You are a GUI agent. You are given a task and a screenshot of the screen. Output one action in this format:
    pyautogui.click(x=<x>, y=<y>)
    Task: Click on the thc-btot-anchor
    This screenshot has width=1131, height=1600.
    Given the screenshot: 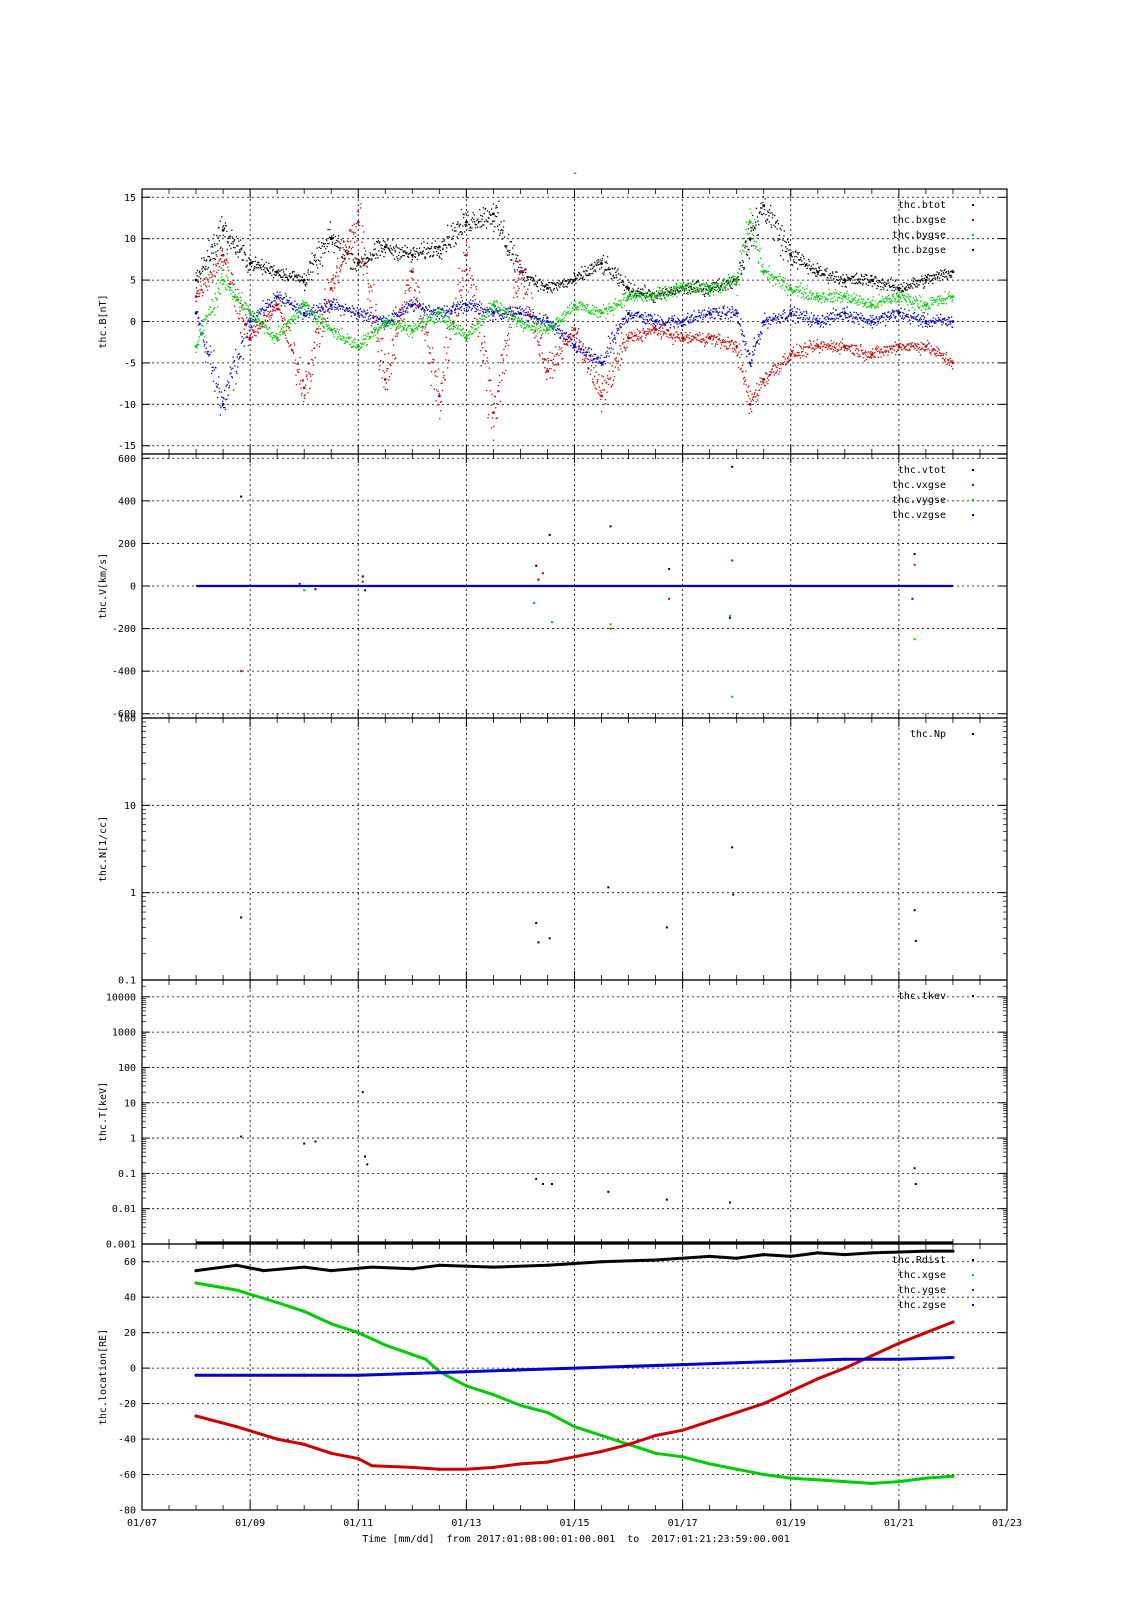 What is the action you would take?
    pyautogui.click(x=845, y=280)
    